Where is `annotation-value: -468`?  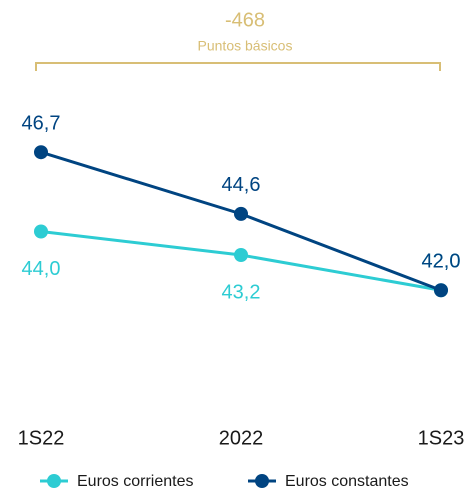 annotation-value: -468 is located at coordinates (245, 20).